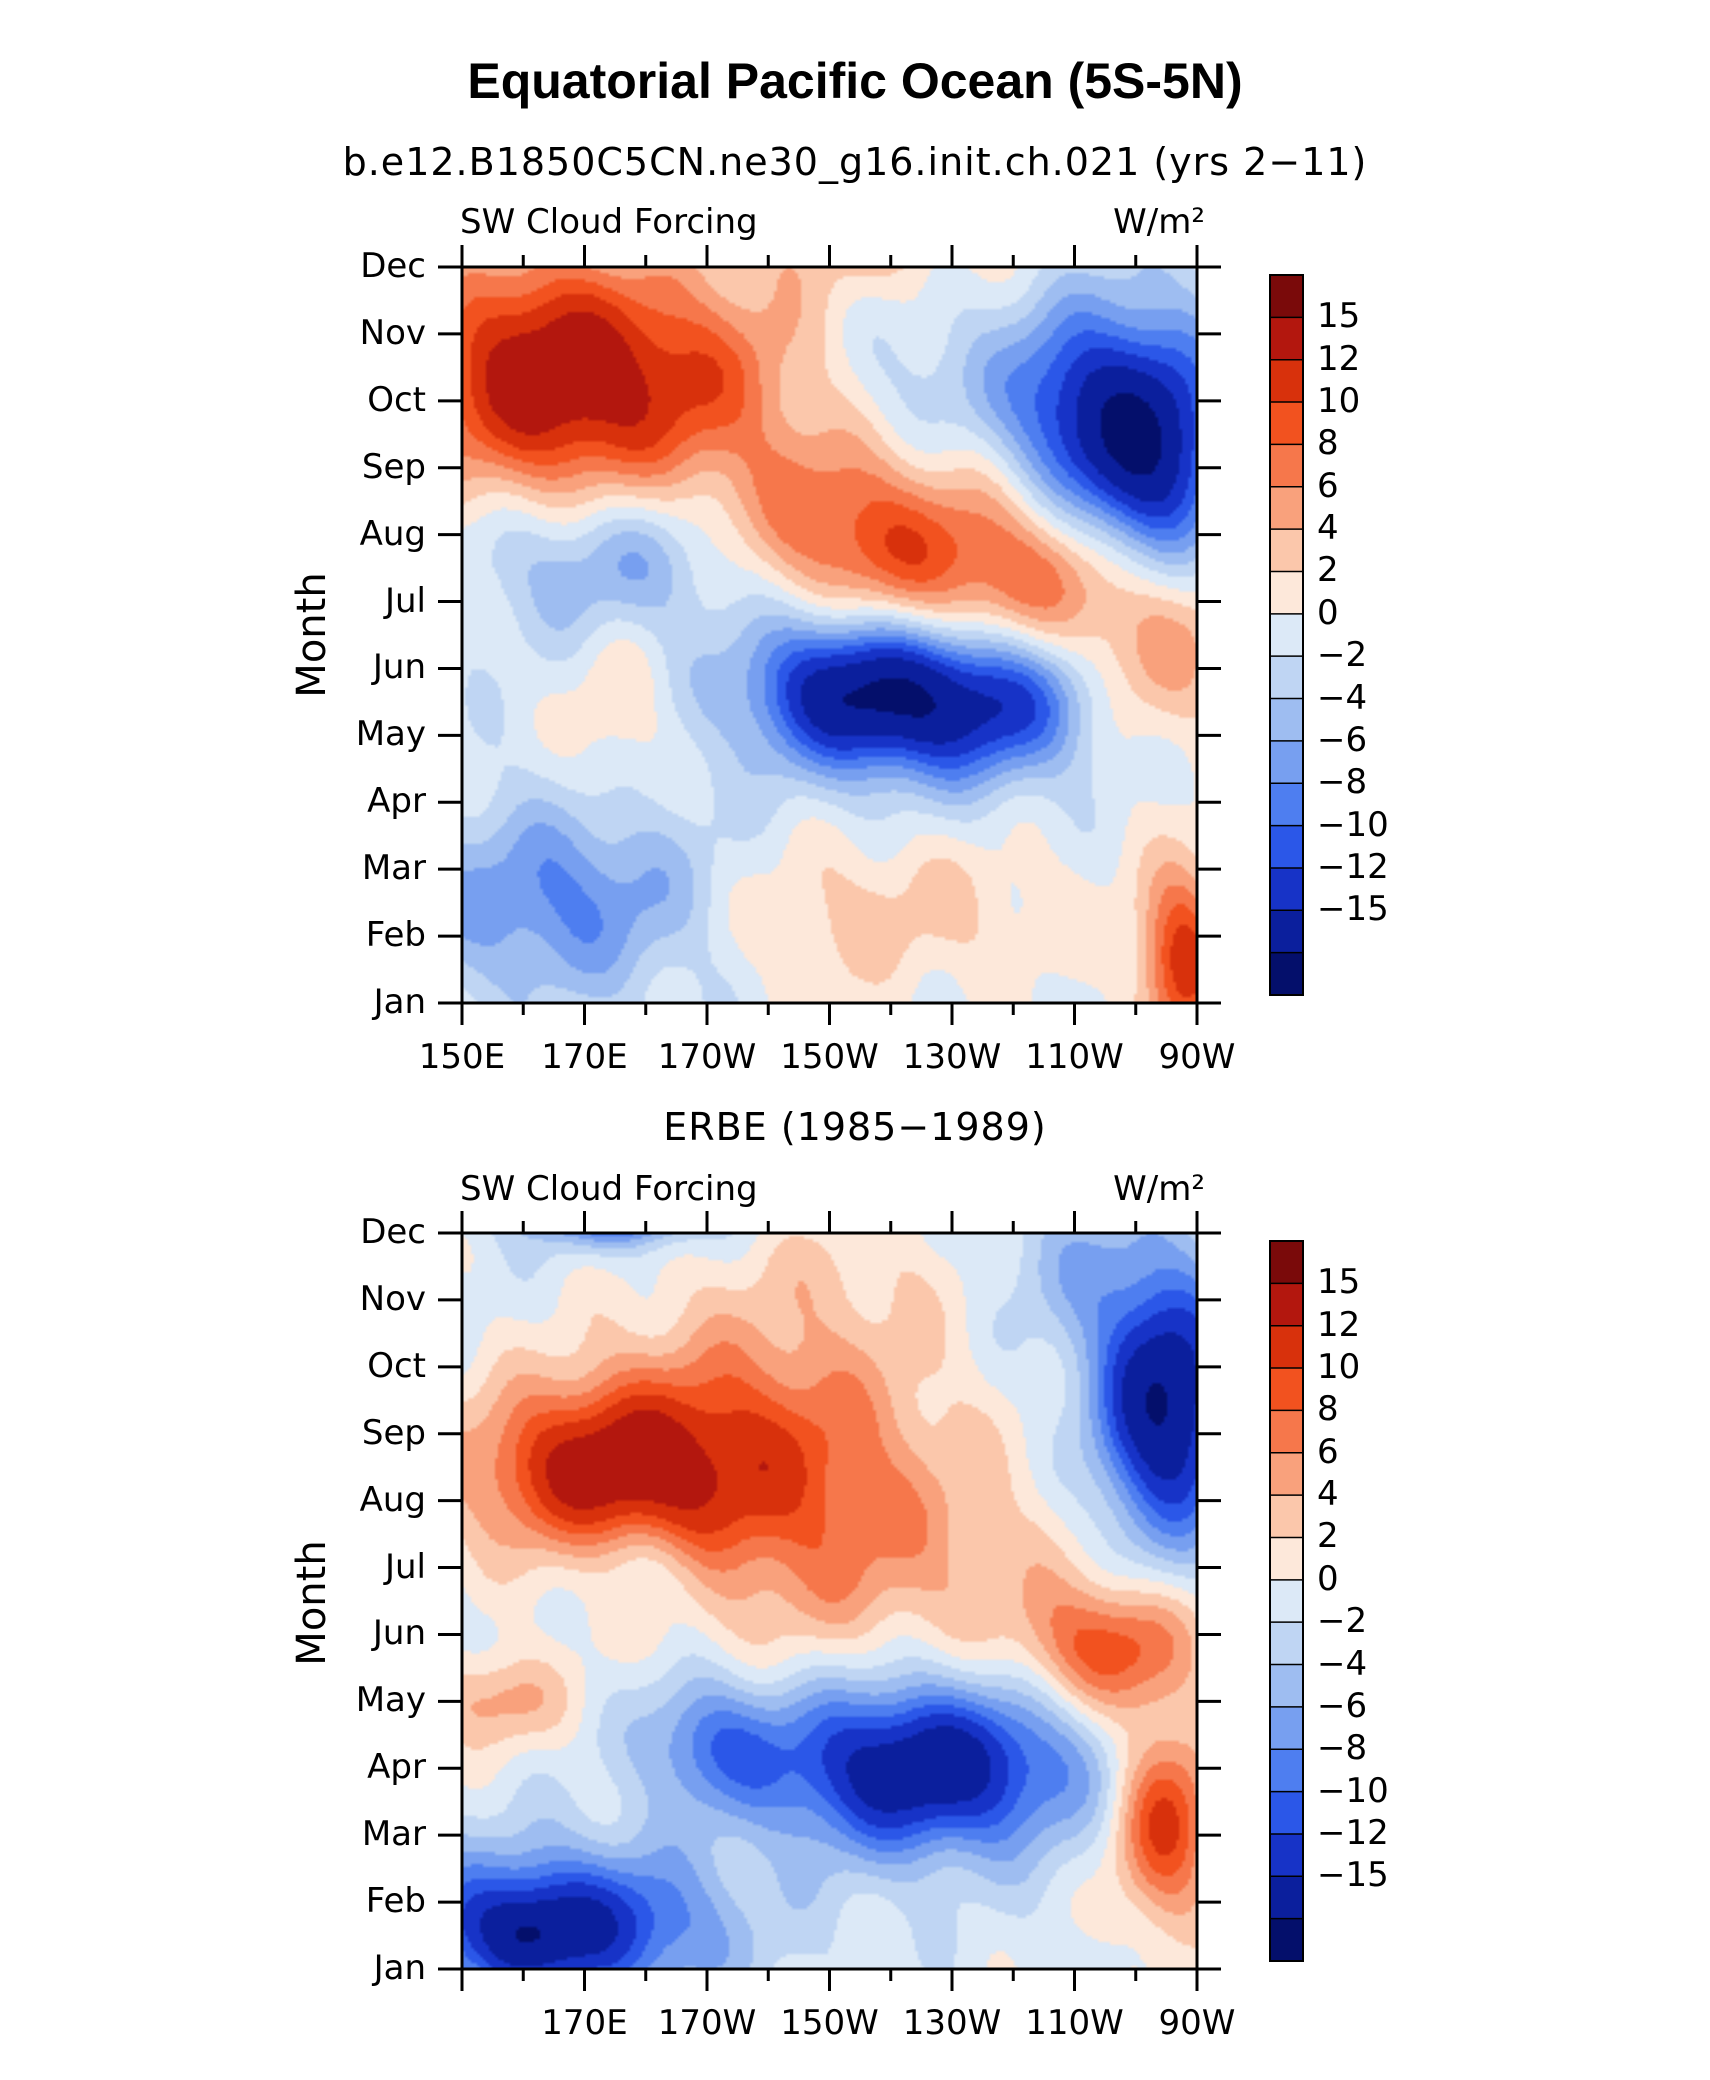  I want to click on cb2-label: 0, so click(1328, 1578).